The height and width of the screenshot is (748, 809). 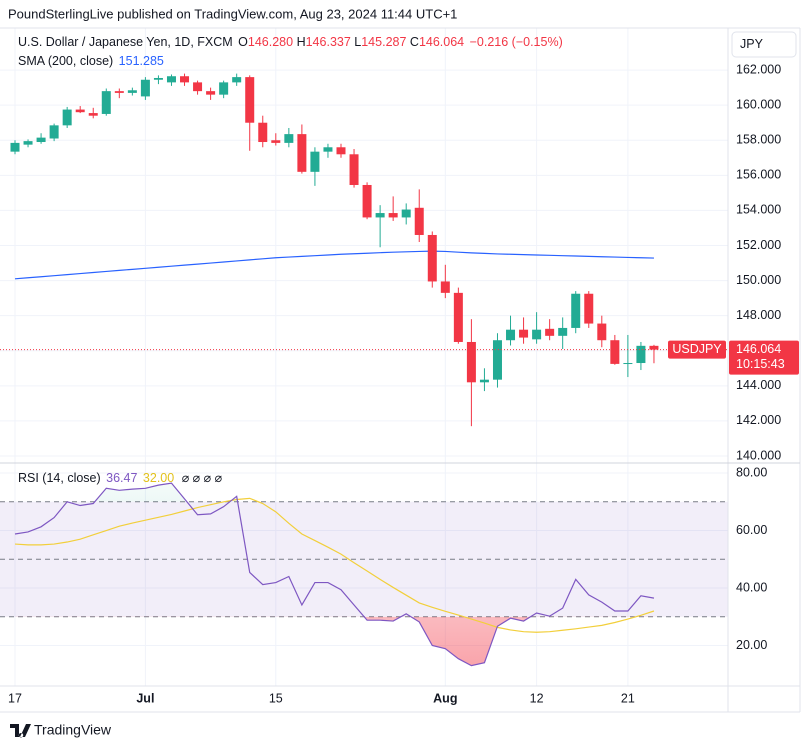 I want to click on y-tick-label: 60.00, so click(x=751, y=530).